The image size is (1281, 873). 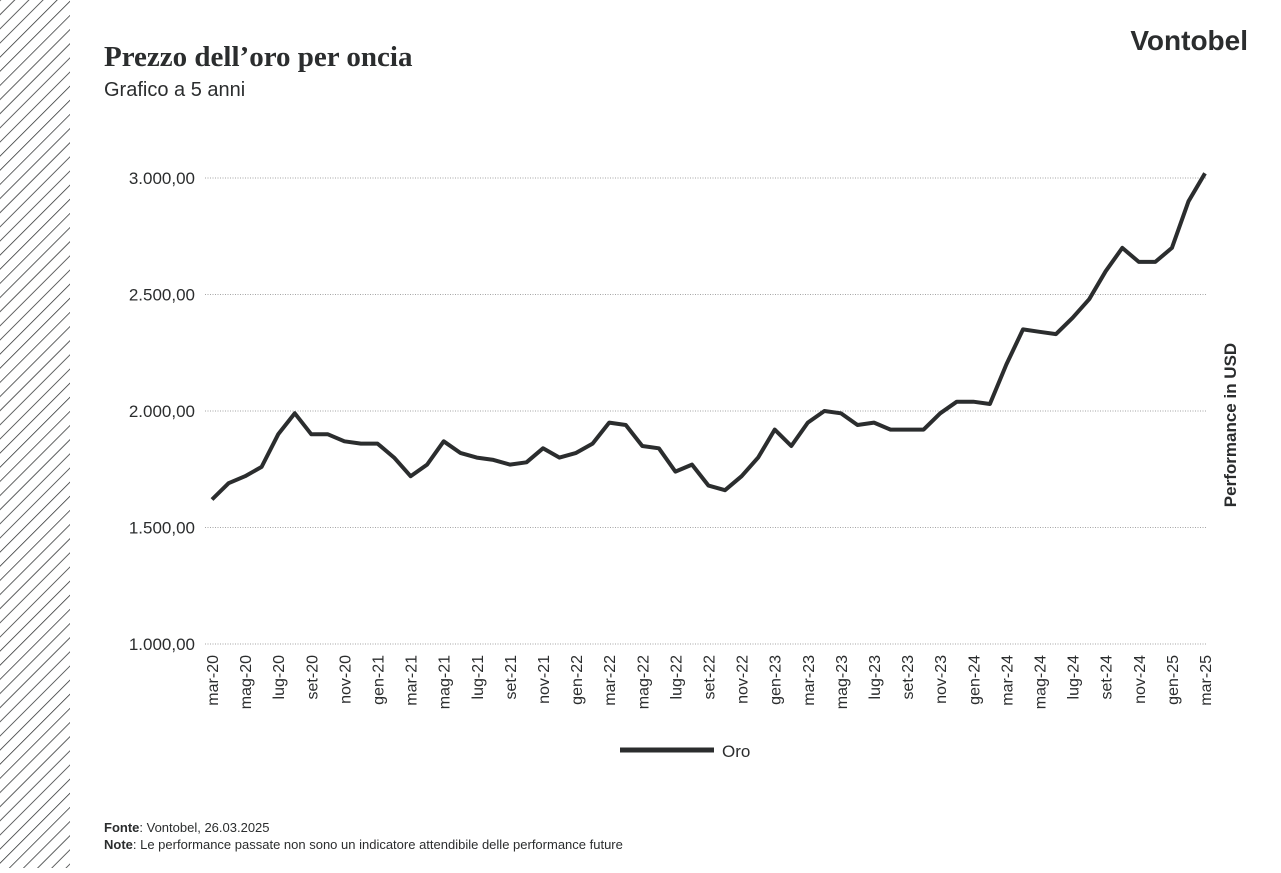 I want to click on x-tick-label: set-22, so click(x=710, y=677).